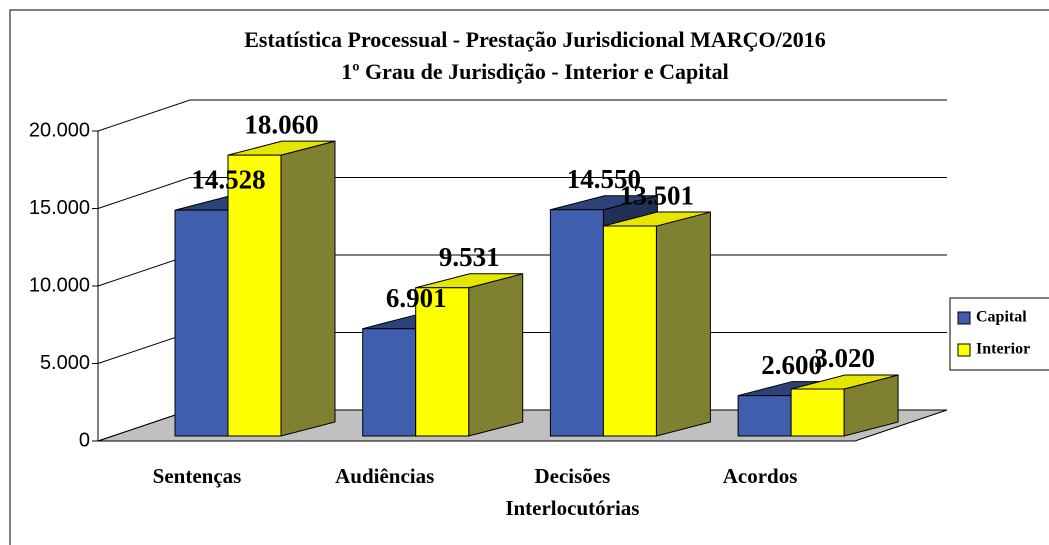  I want to click on y-tick-label: 0, so click(84, 440).